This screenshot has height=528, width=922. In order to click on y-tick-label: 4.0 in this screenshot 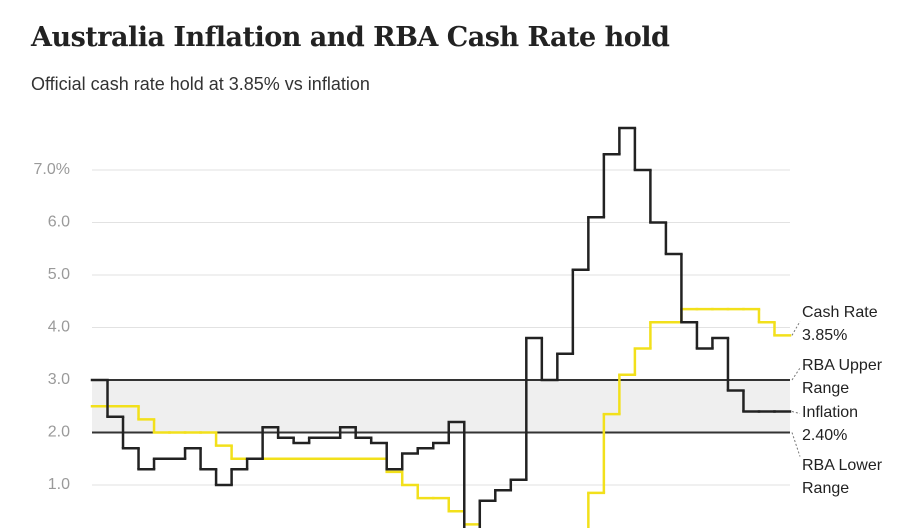, I will do `click(59, 327)`.